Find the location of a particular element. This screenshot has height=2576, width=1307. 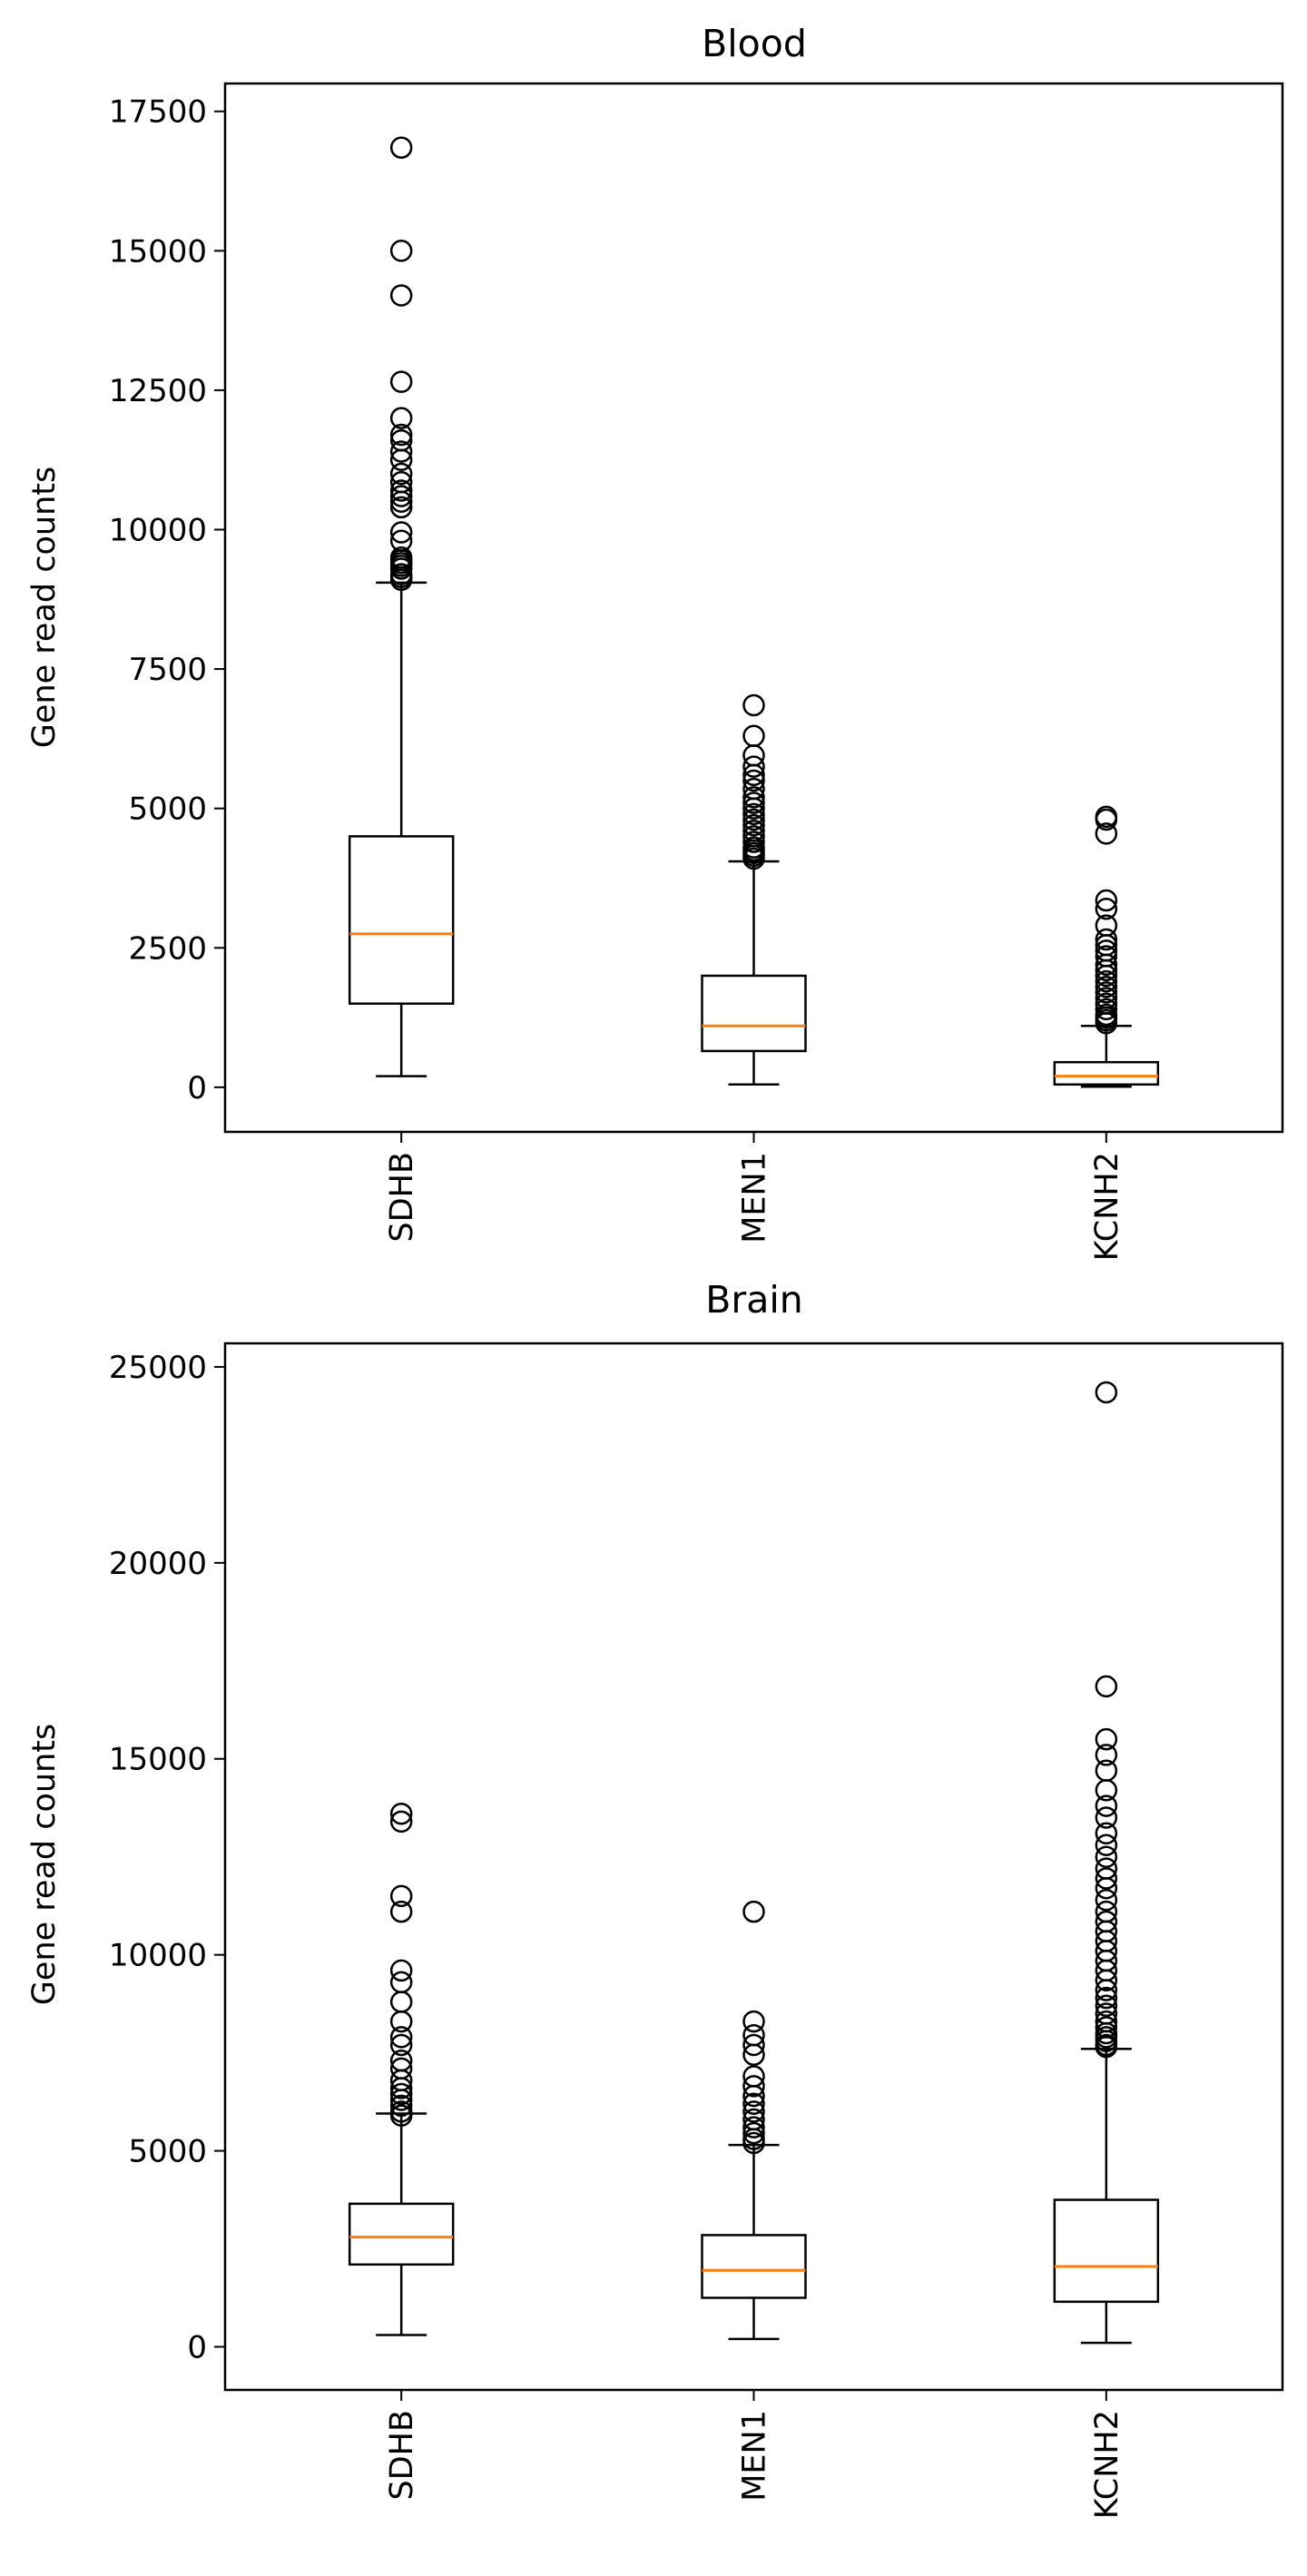

chart-title: Blood is located at coordinates (754, 43).